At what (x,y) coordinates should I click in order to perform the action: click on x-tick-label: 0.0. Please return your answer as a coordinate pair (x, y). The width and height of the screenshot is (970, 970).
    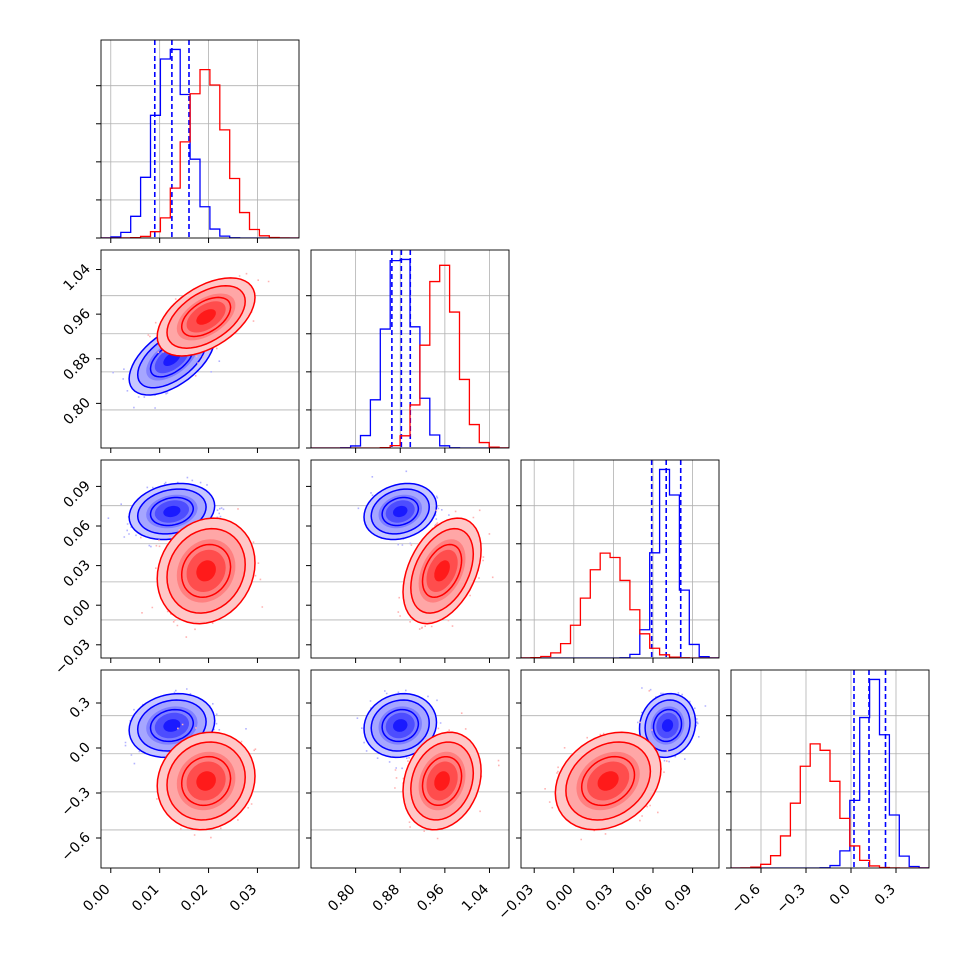
    Looking at the image, I should click on (840, 895).